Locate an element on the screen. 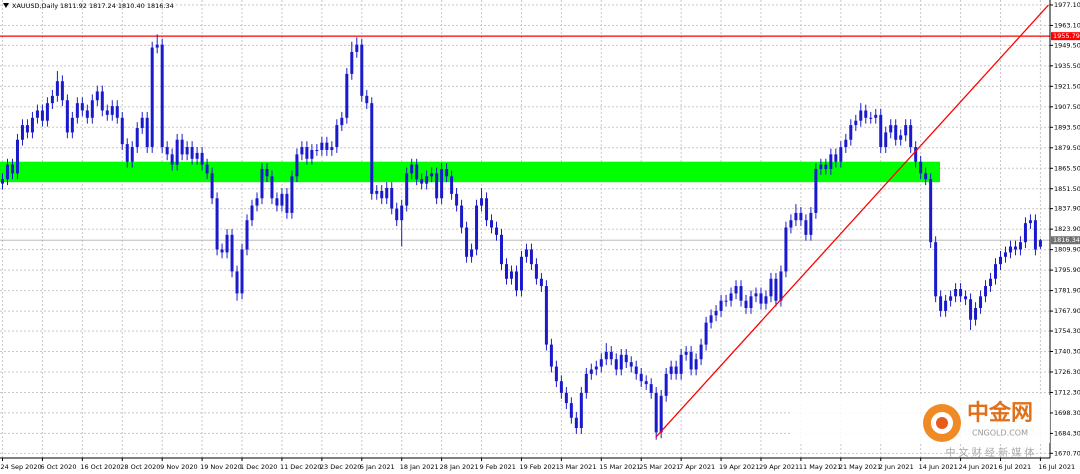 Image resolution: width=1080 pixels, height=474 pixels. chart-quote: 1811.92 1817.24 1810.40 1816.34 is located at coordinates (117, 6).